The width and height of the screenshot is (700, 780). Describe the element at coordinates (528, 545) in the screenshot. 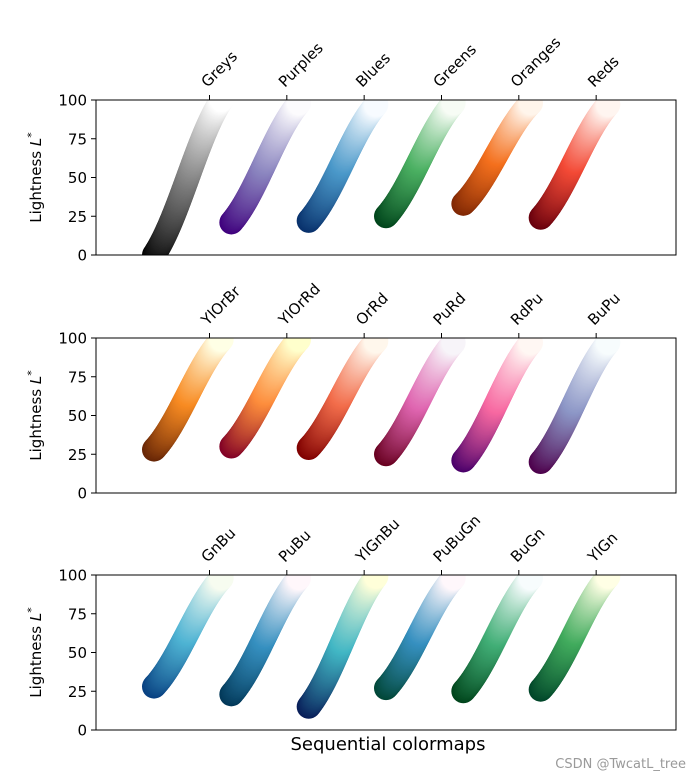

I see `colormap-label-BuGn: BuGn` at that location.